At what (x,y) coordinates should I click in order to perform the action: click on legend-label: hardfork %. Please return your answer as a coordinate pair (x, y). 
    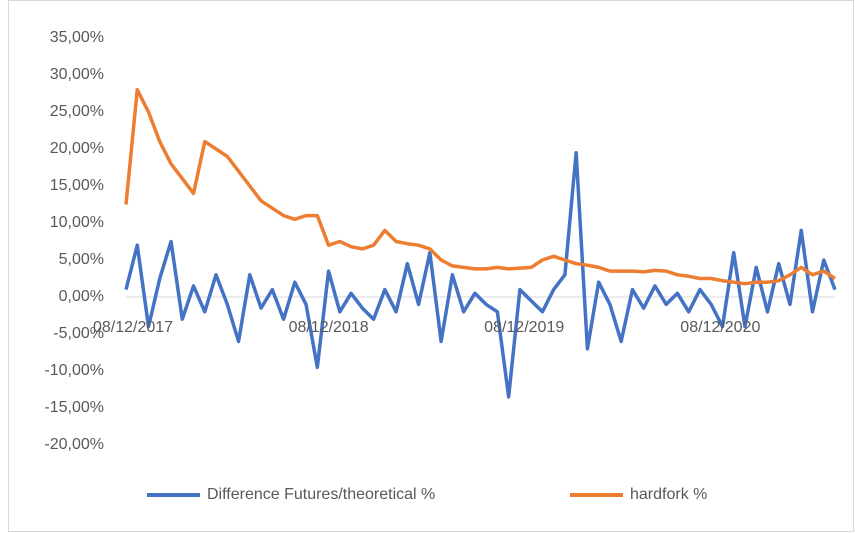
    Looking at the image, I should click on (668, 494).